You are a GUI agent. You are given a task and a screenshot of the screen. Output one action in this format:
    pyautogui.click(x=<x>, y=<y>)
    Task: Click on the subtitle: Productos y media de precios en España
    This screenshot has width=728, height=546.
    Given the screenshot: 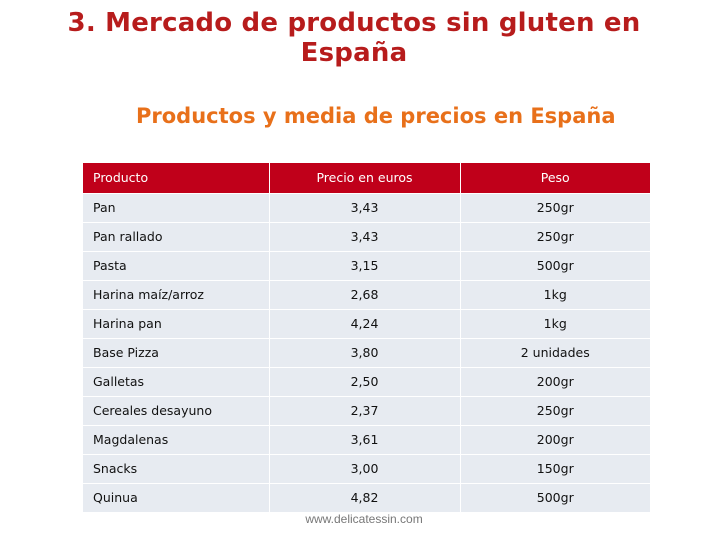 What is the action you would take?
    pyautogui.click(x=376, y=116)
    